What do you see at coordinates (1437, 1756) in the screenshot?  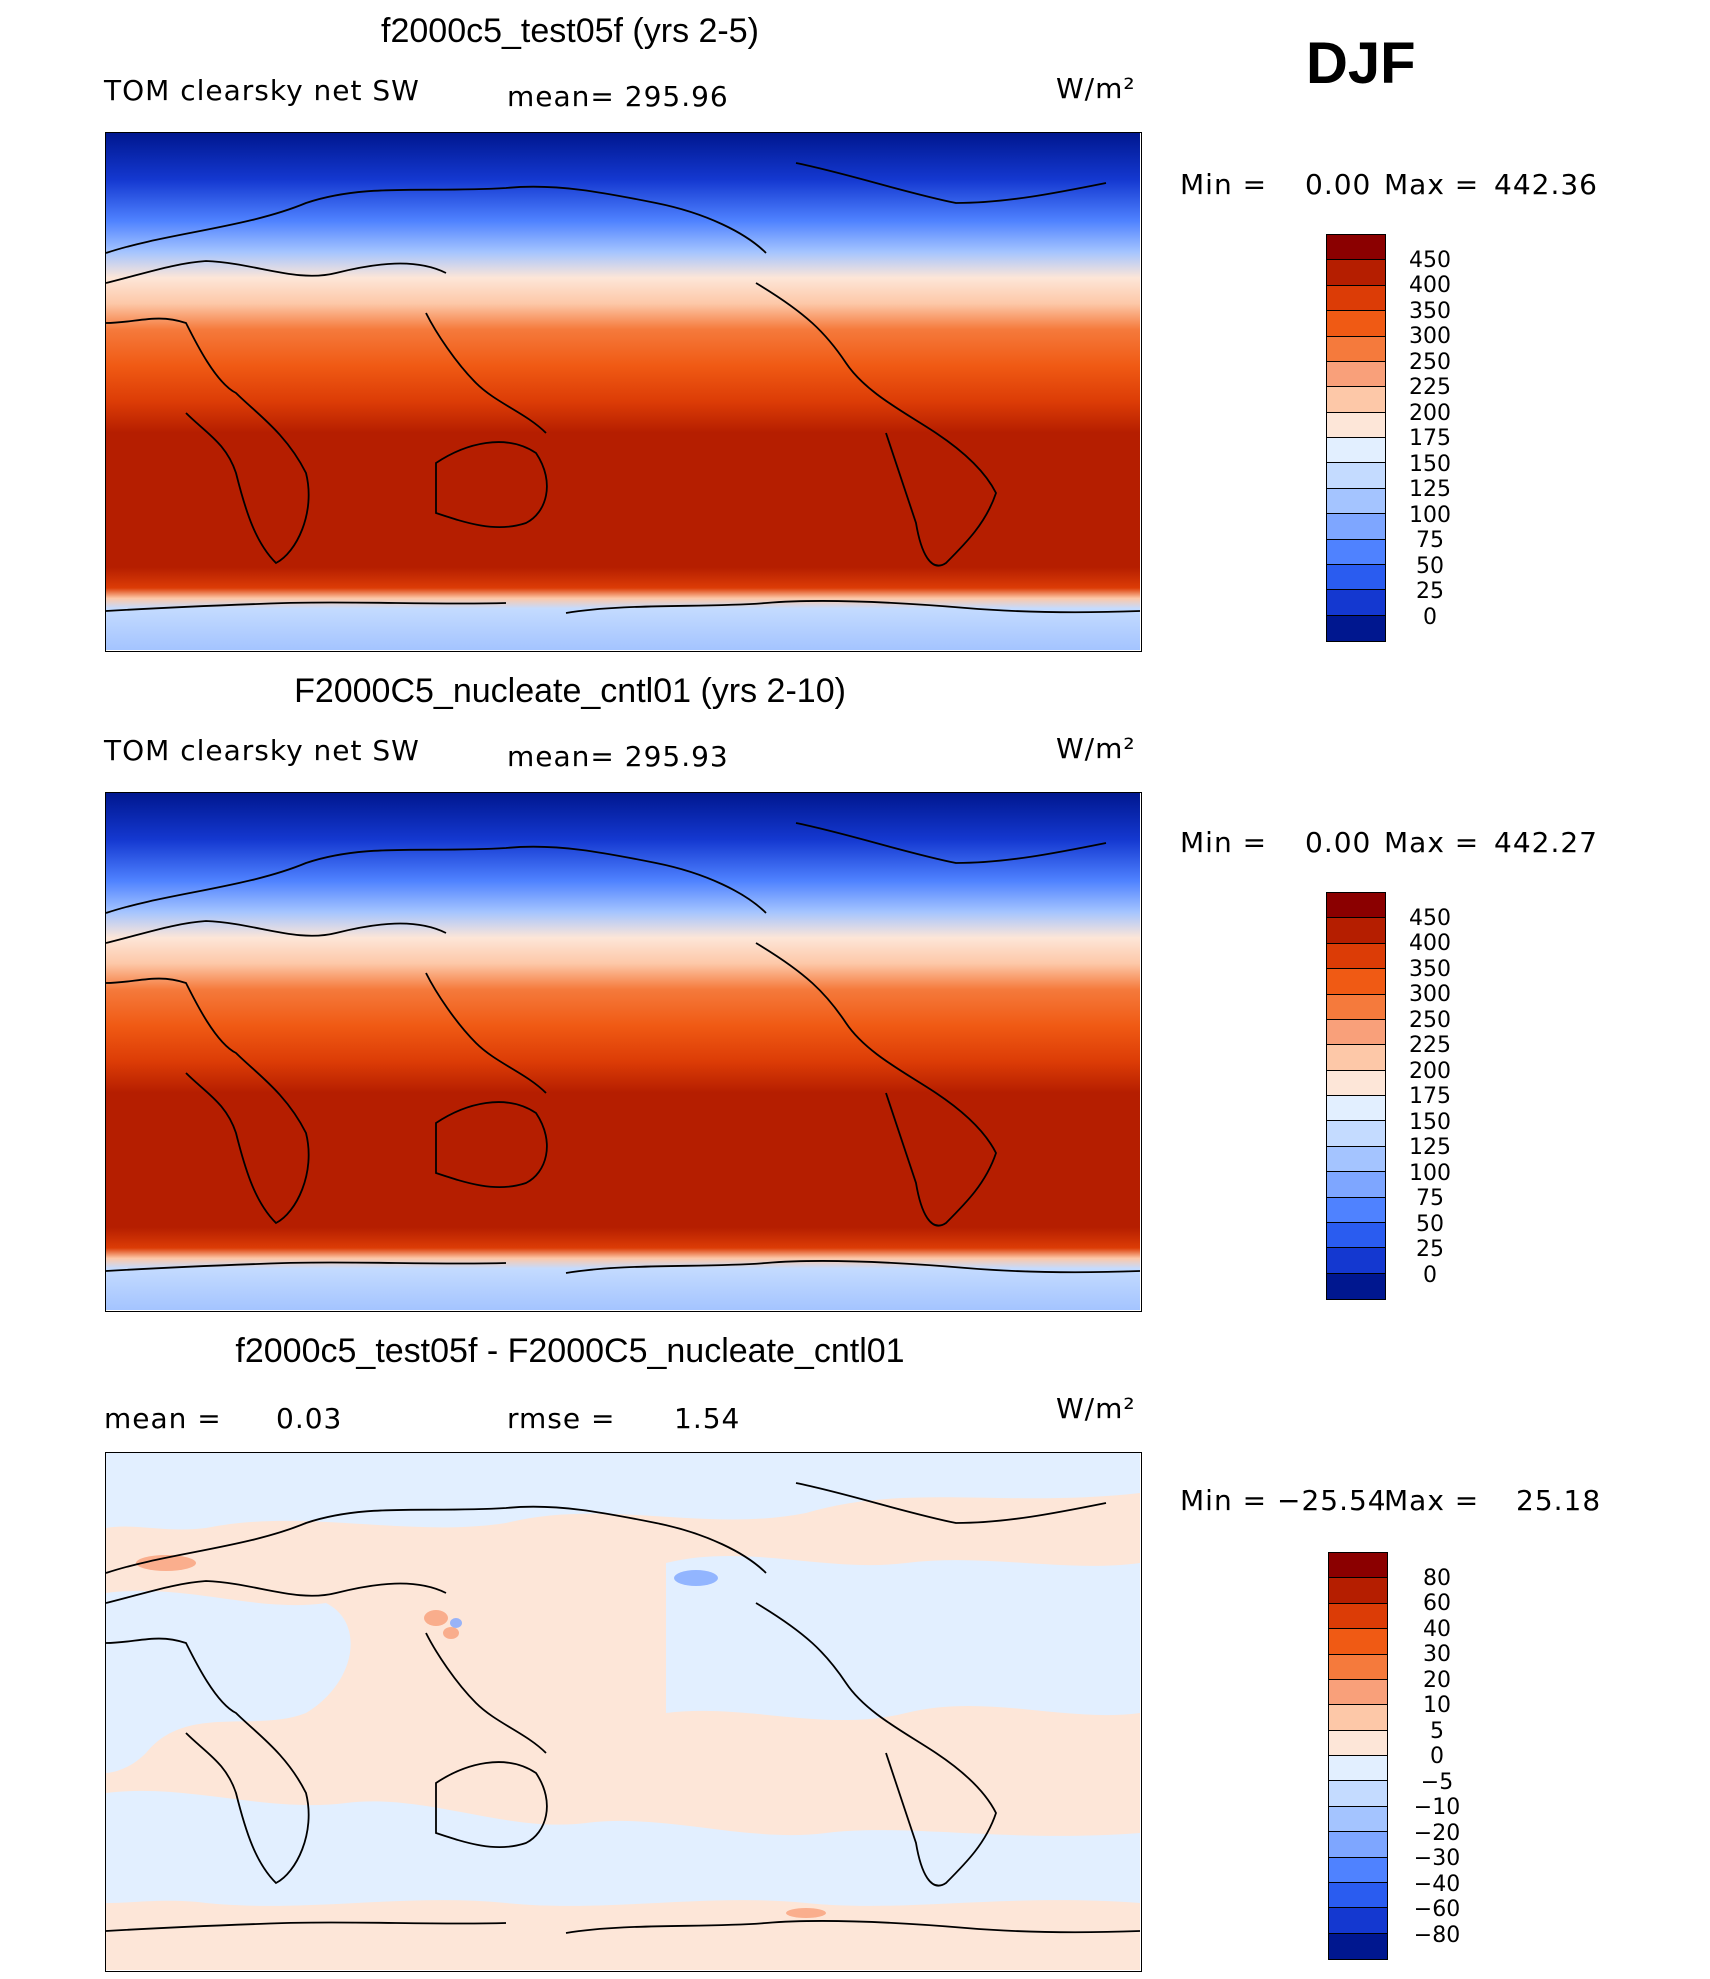 I see `colorbar-tick-label: 0` at bounding box center [1437, 1756].